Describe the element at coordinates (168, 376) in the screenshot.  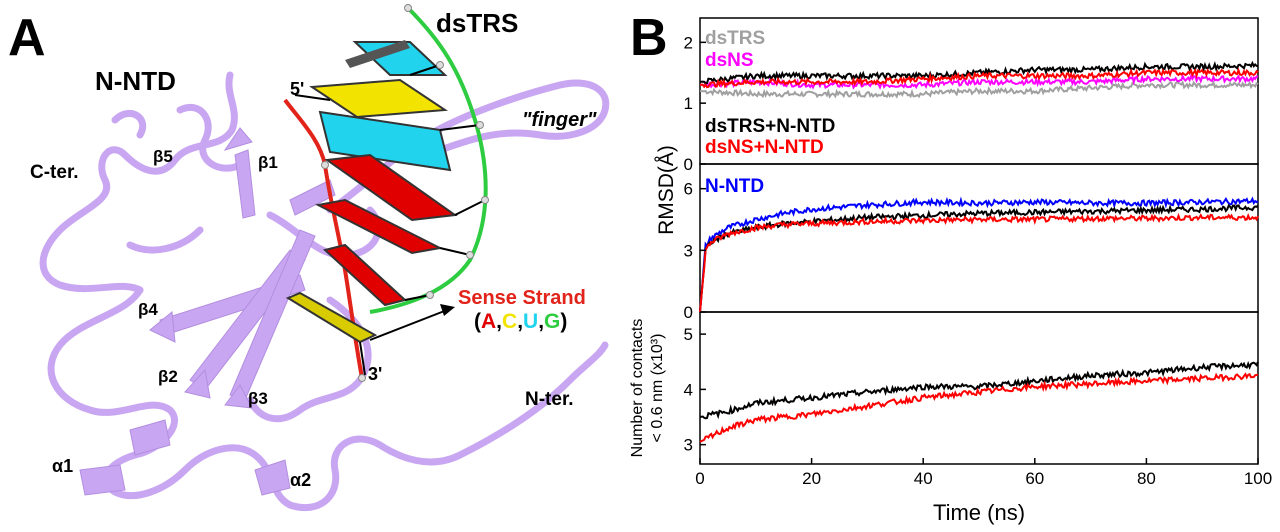
I see `beta2-label: β2` at that location.